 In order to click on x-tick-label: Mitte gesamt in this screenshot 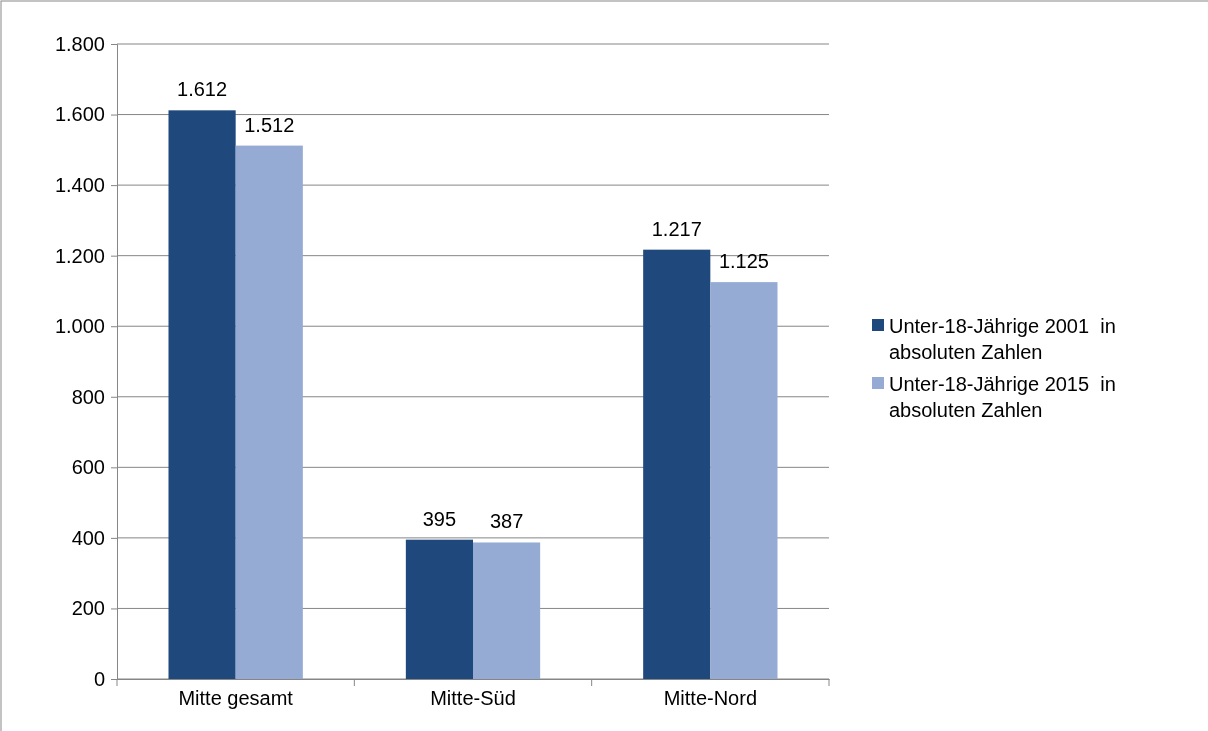, I will do `click(236, 698)`.